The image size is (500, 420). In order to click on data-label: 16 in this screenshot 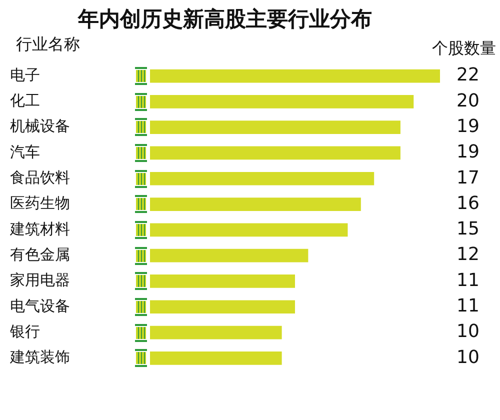, I will do `click(468, 203)`.